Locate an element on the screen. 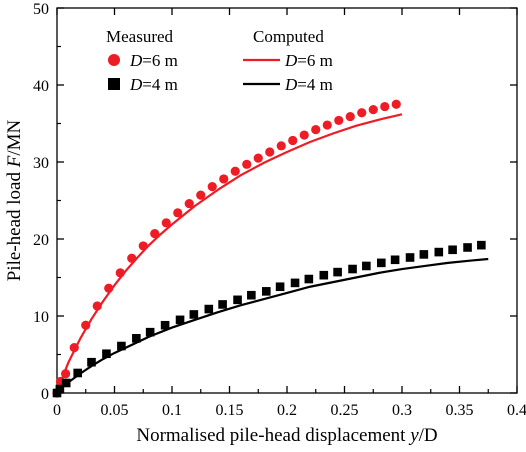 This screenshot has height=452, width=526. legend-label-computed-2: D=4 m is located at coordinates (308, 84).